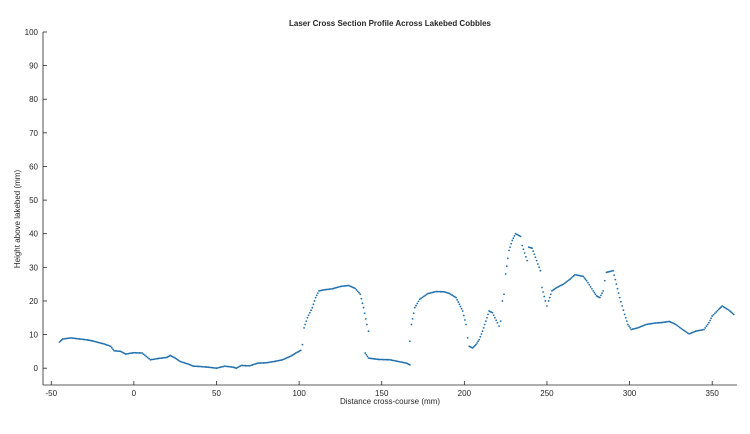 The image size is (750, 434). Describe the element at coordinates (390, 401) in the screenshot. I see `x-axis-label: Distance cross-course (mm)` at that location.